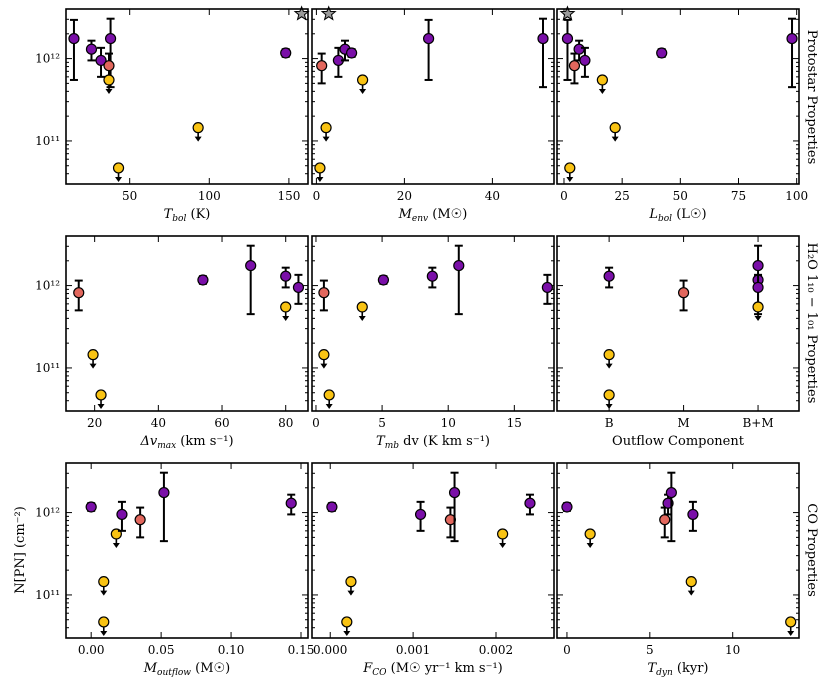  What do you see at coordinates (330, 650) in the screenshot?
I see `x-tick-label: 0.000` at bounding box center [330, 650].